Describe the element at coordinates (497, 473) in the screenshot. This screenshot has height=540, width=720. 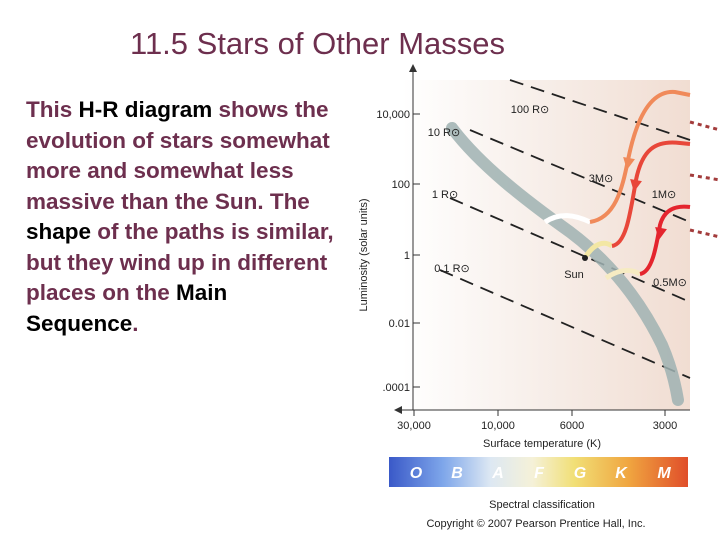
I see `spectral-class-a: A` at that location.